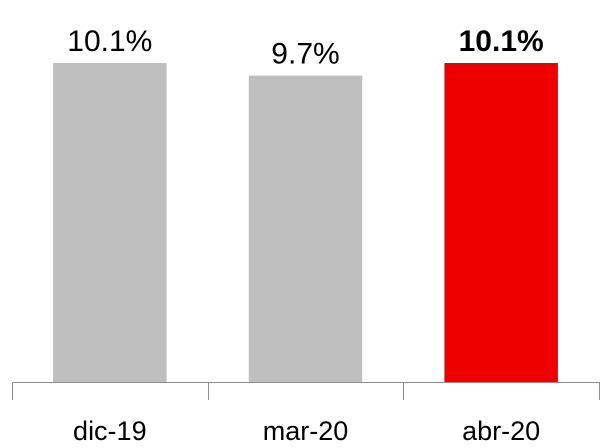  Describe the element at coordinates (305, 54) in the screenshot. I see `value-label: 9.7%` at that location.